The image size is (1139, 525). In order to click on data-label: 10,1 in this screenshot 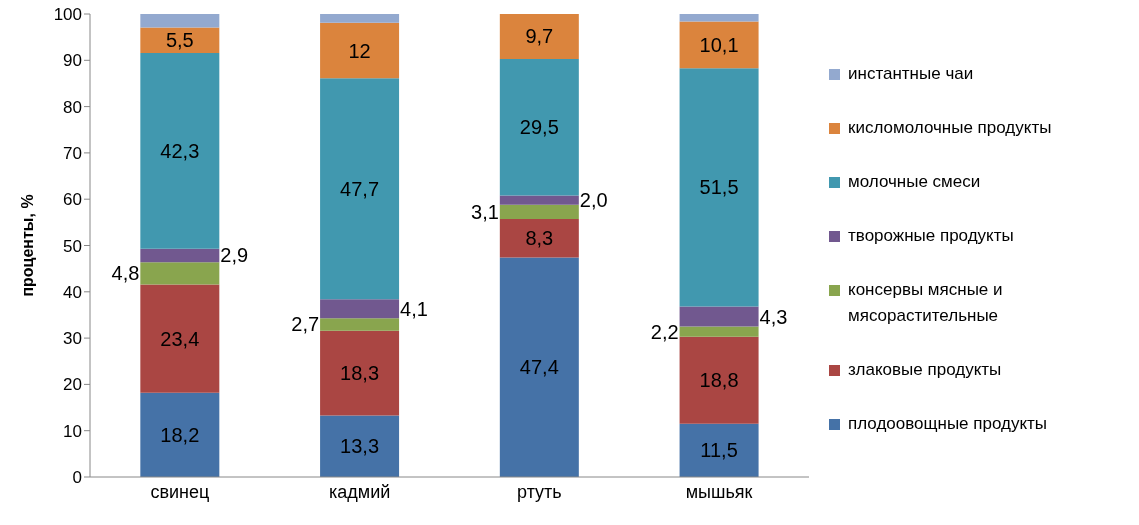, I will do `click(719, 44)`.